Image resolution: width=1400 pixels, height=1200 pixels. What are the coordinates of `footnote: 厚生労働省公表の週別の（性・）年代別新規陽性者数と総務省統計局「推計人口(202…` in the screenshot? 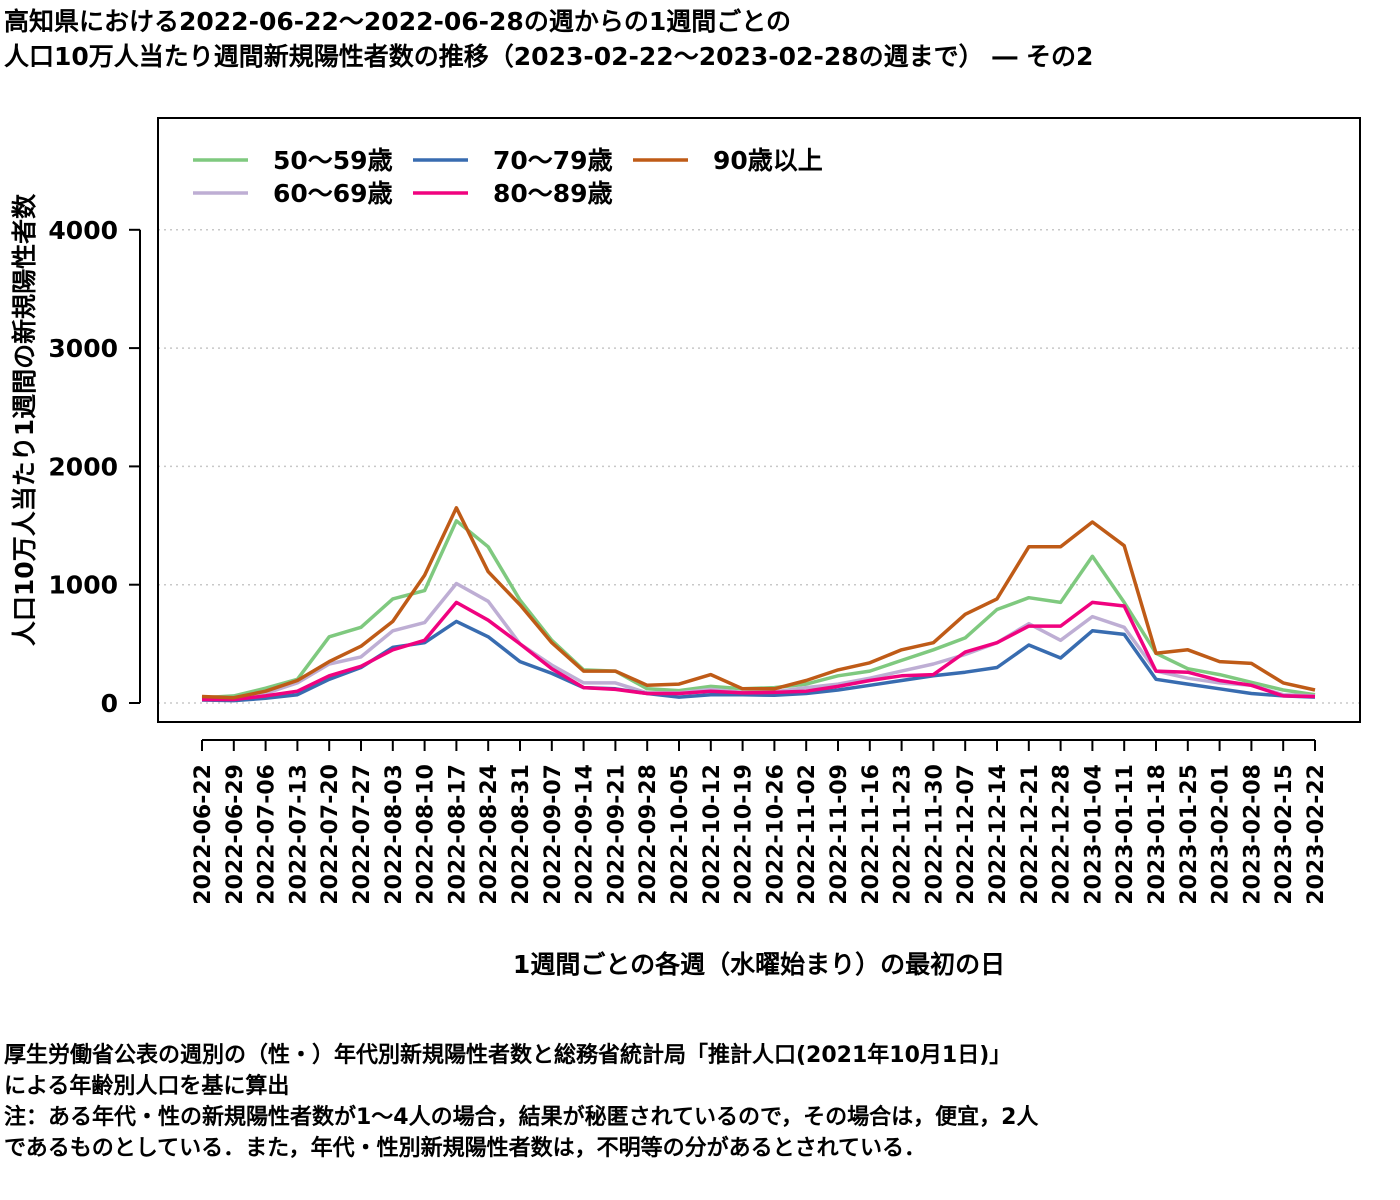 It's located at (521, 1102).